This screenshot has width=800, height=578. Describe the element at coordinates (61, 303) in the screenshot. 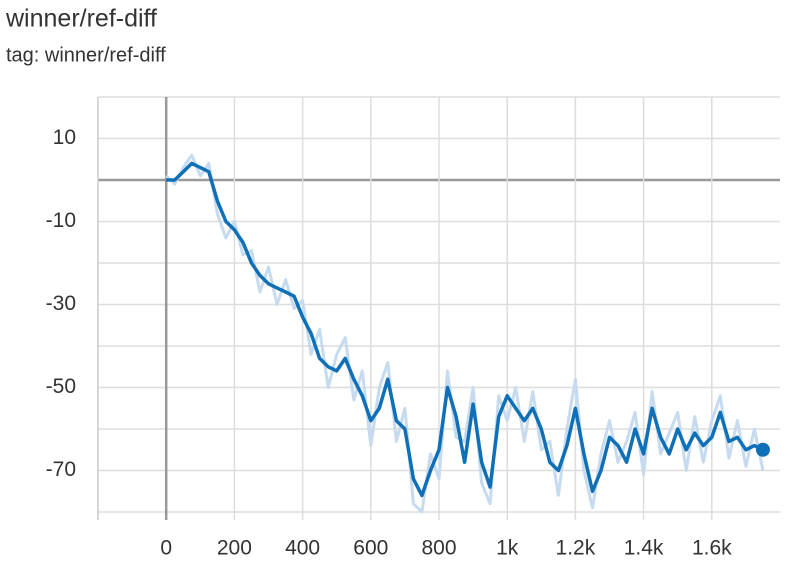

I see `y-tick-label: -30` at that location.